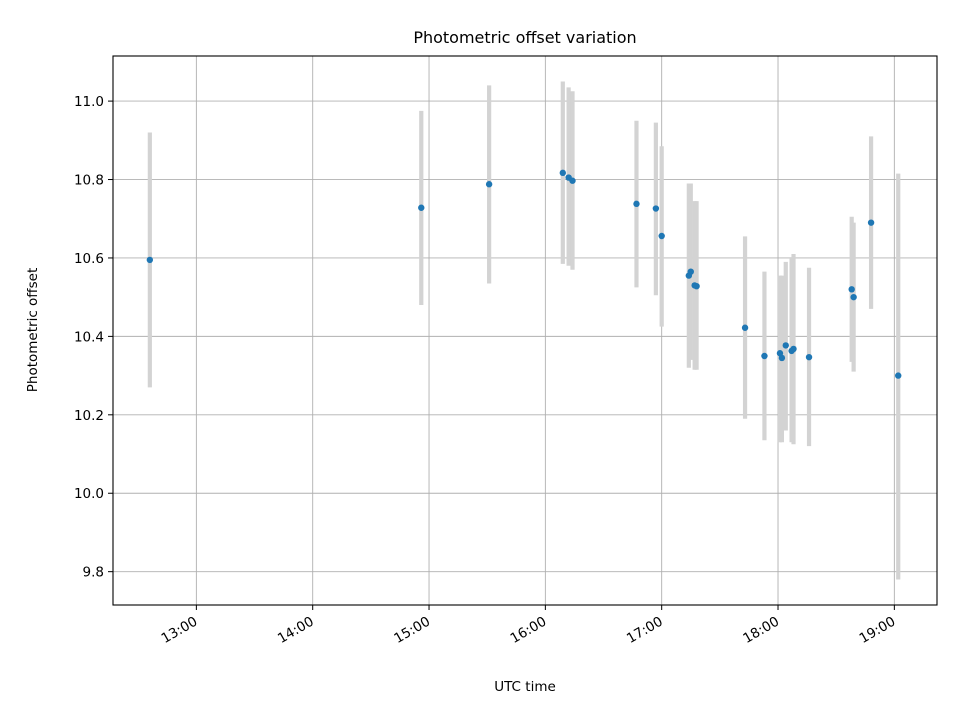  I want to click on x-tick-label: 14:00, so click(296, 630).